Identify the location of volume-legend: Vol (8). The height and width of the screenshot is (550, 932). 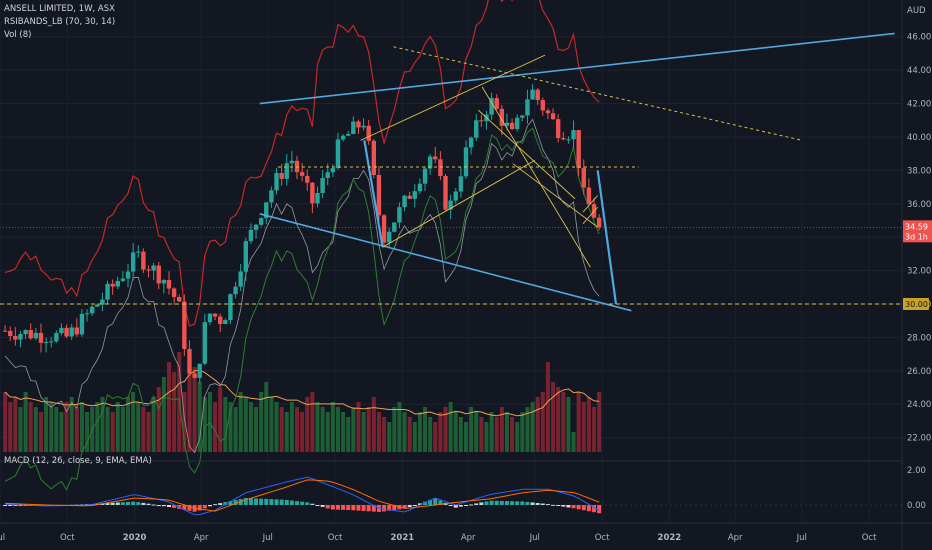
(18, 35).